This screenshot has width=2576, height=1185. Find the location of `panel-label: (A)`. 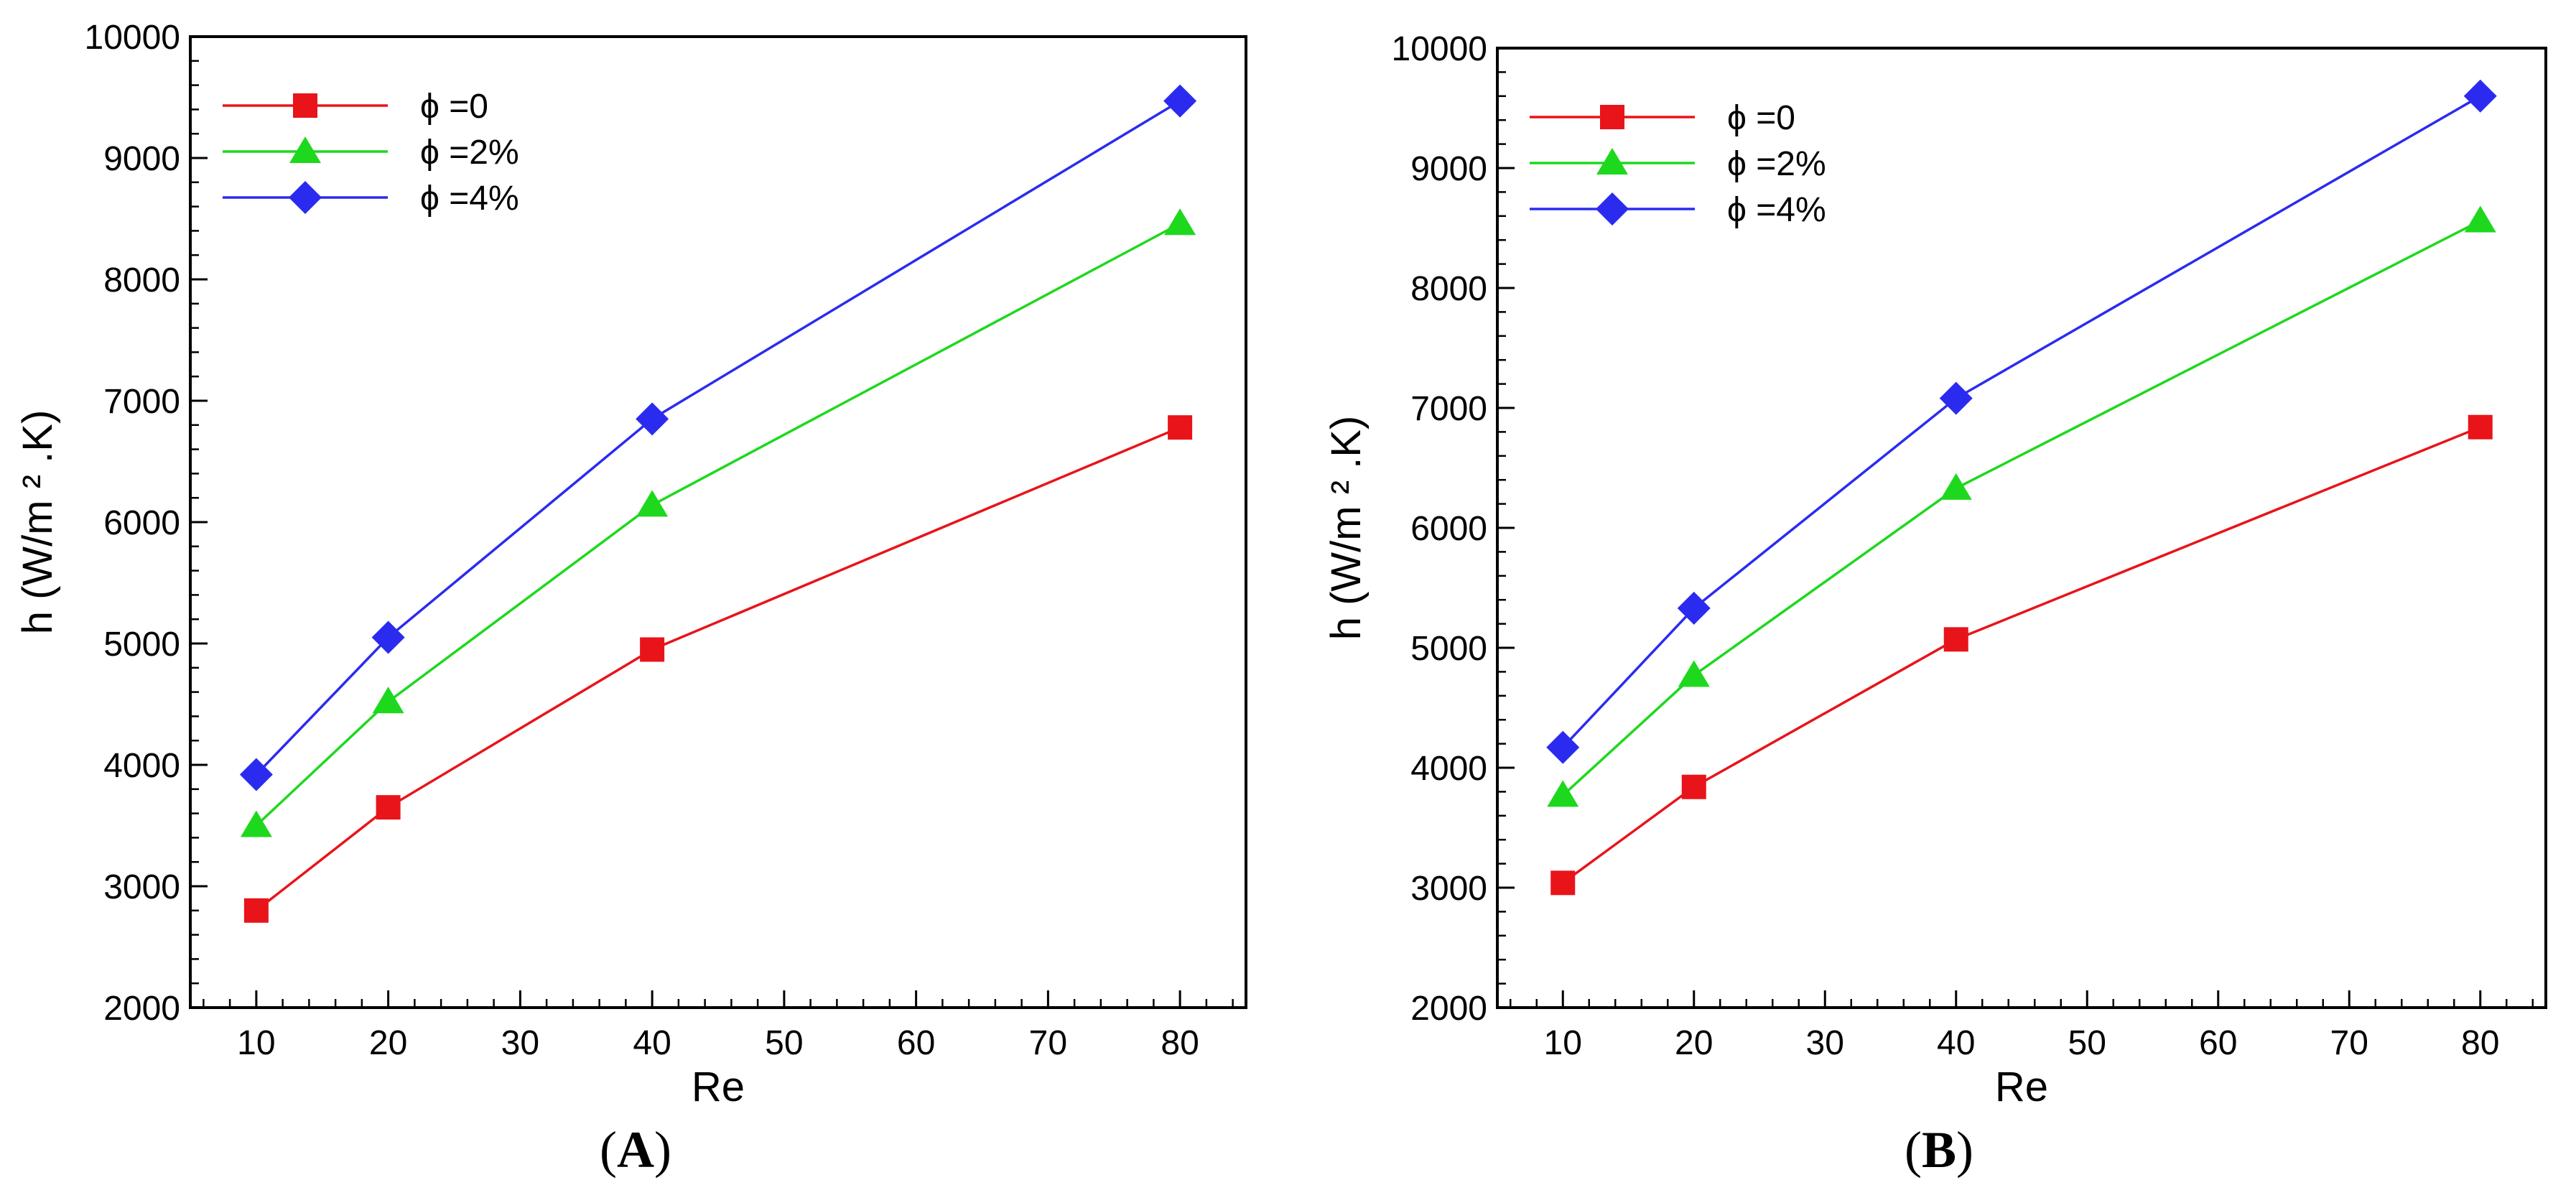

panel-label: (A) is located at coordinates (635, 1150).